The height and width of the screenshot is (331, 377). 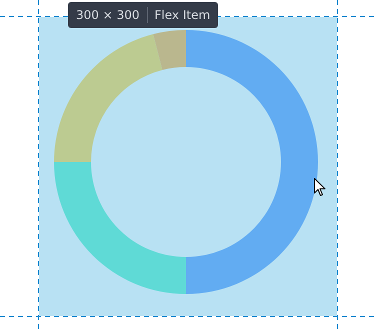 What do you see at coordinates (182, 15) in the screenshot?
I see `text: Flex Item` at bounding box center [182, 15].